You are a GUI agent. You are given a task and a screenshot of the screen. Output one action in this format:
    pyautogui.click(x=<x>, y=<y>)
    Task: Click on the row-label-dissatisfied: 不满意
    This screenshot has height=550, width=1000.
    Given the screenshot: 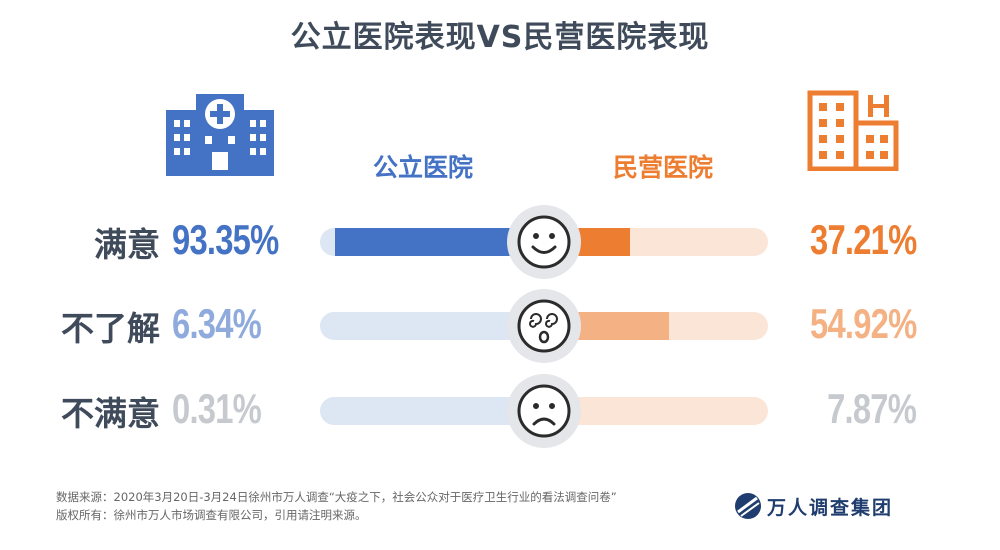 What is the action you would take?
    pyautogui.click(x=110, y=413)
    